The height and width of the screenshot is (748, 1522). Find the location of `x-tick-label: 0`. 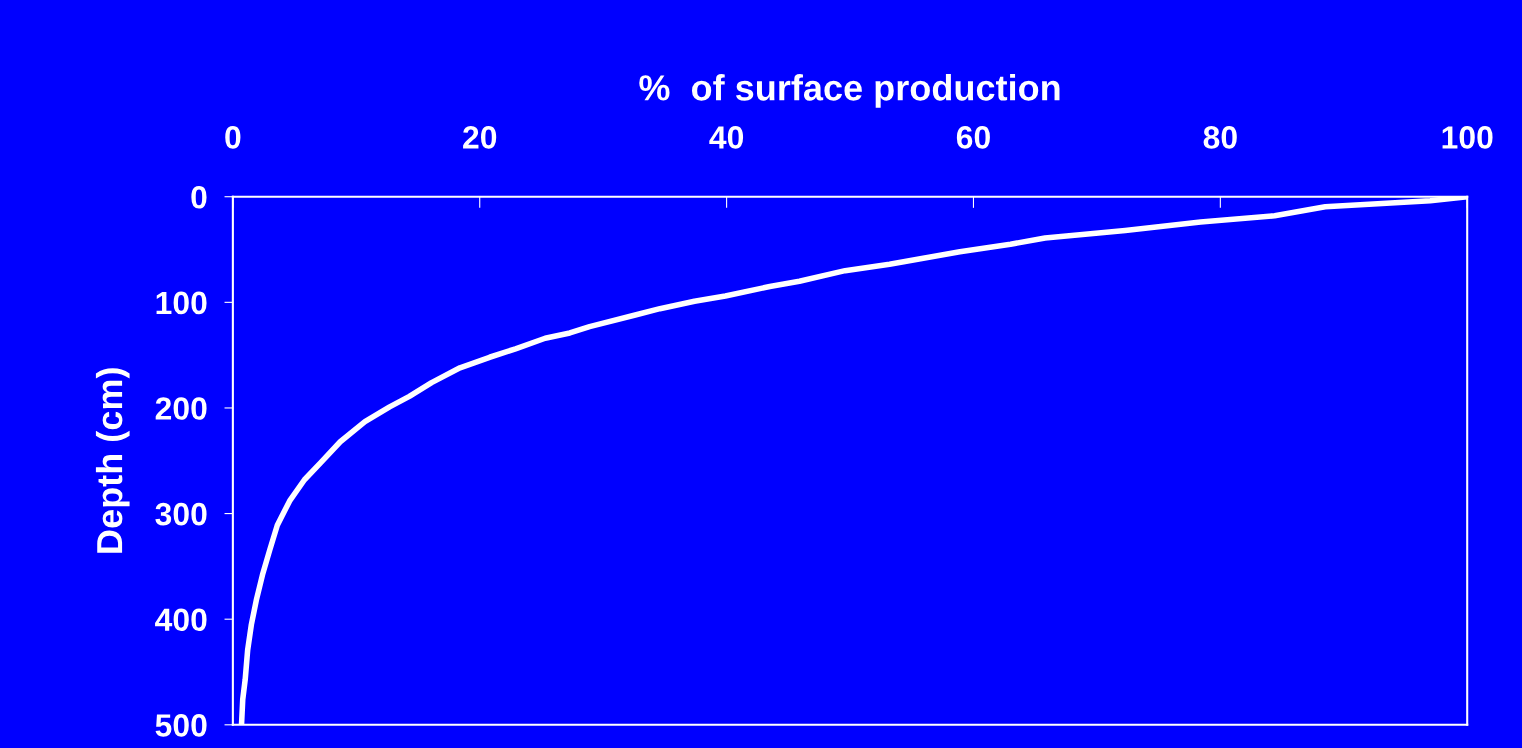

x-tick-label: 0 is located at coordinates (233, 137).